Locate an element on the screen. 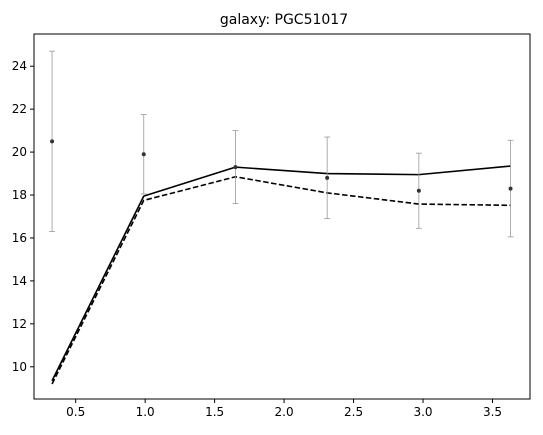 The width and height of the screenshot is (543, 435). x-tick-label: 3.5 is located at coordinates (492, 412).